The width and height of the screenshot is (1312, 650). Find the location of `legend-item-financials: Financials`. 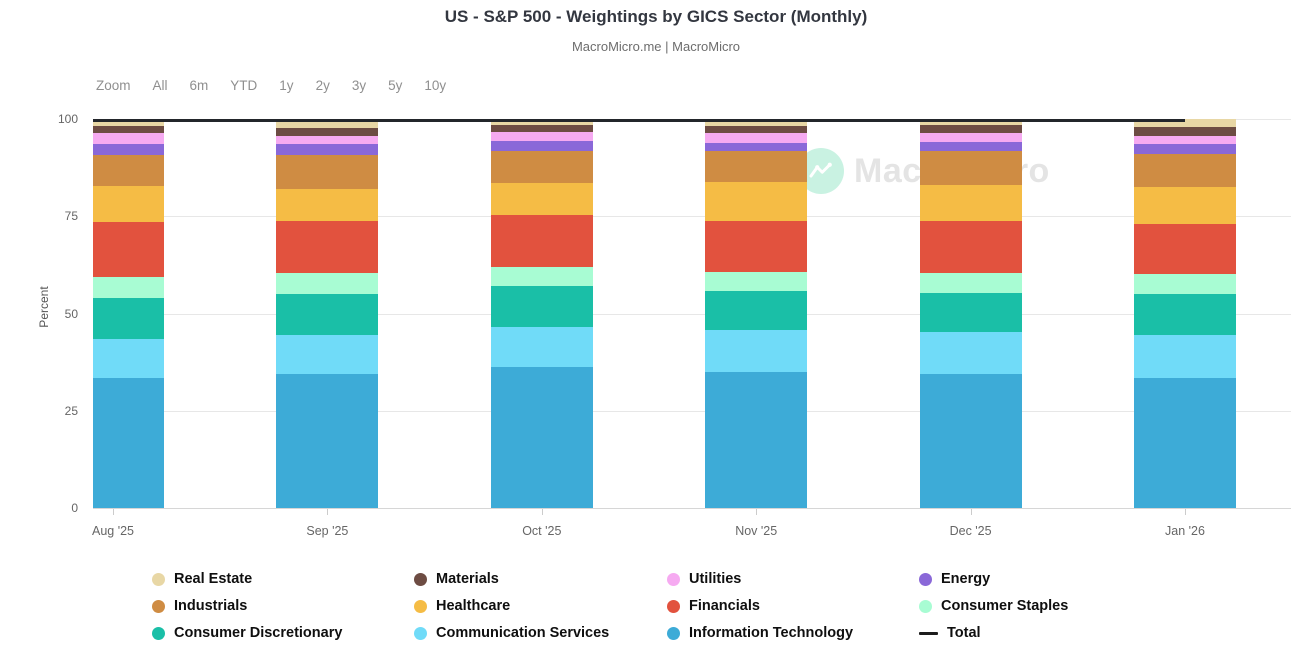

legend-item-financials: Financials is located at coordinates (793, 606).